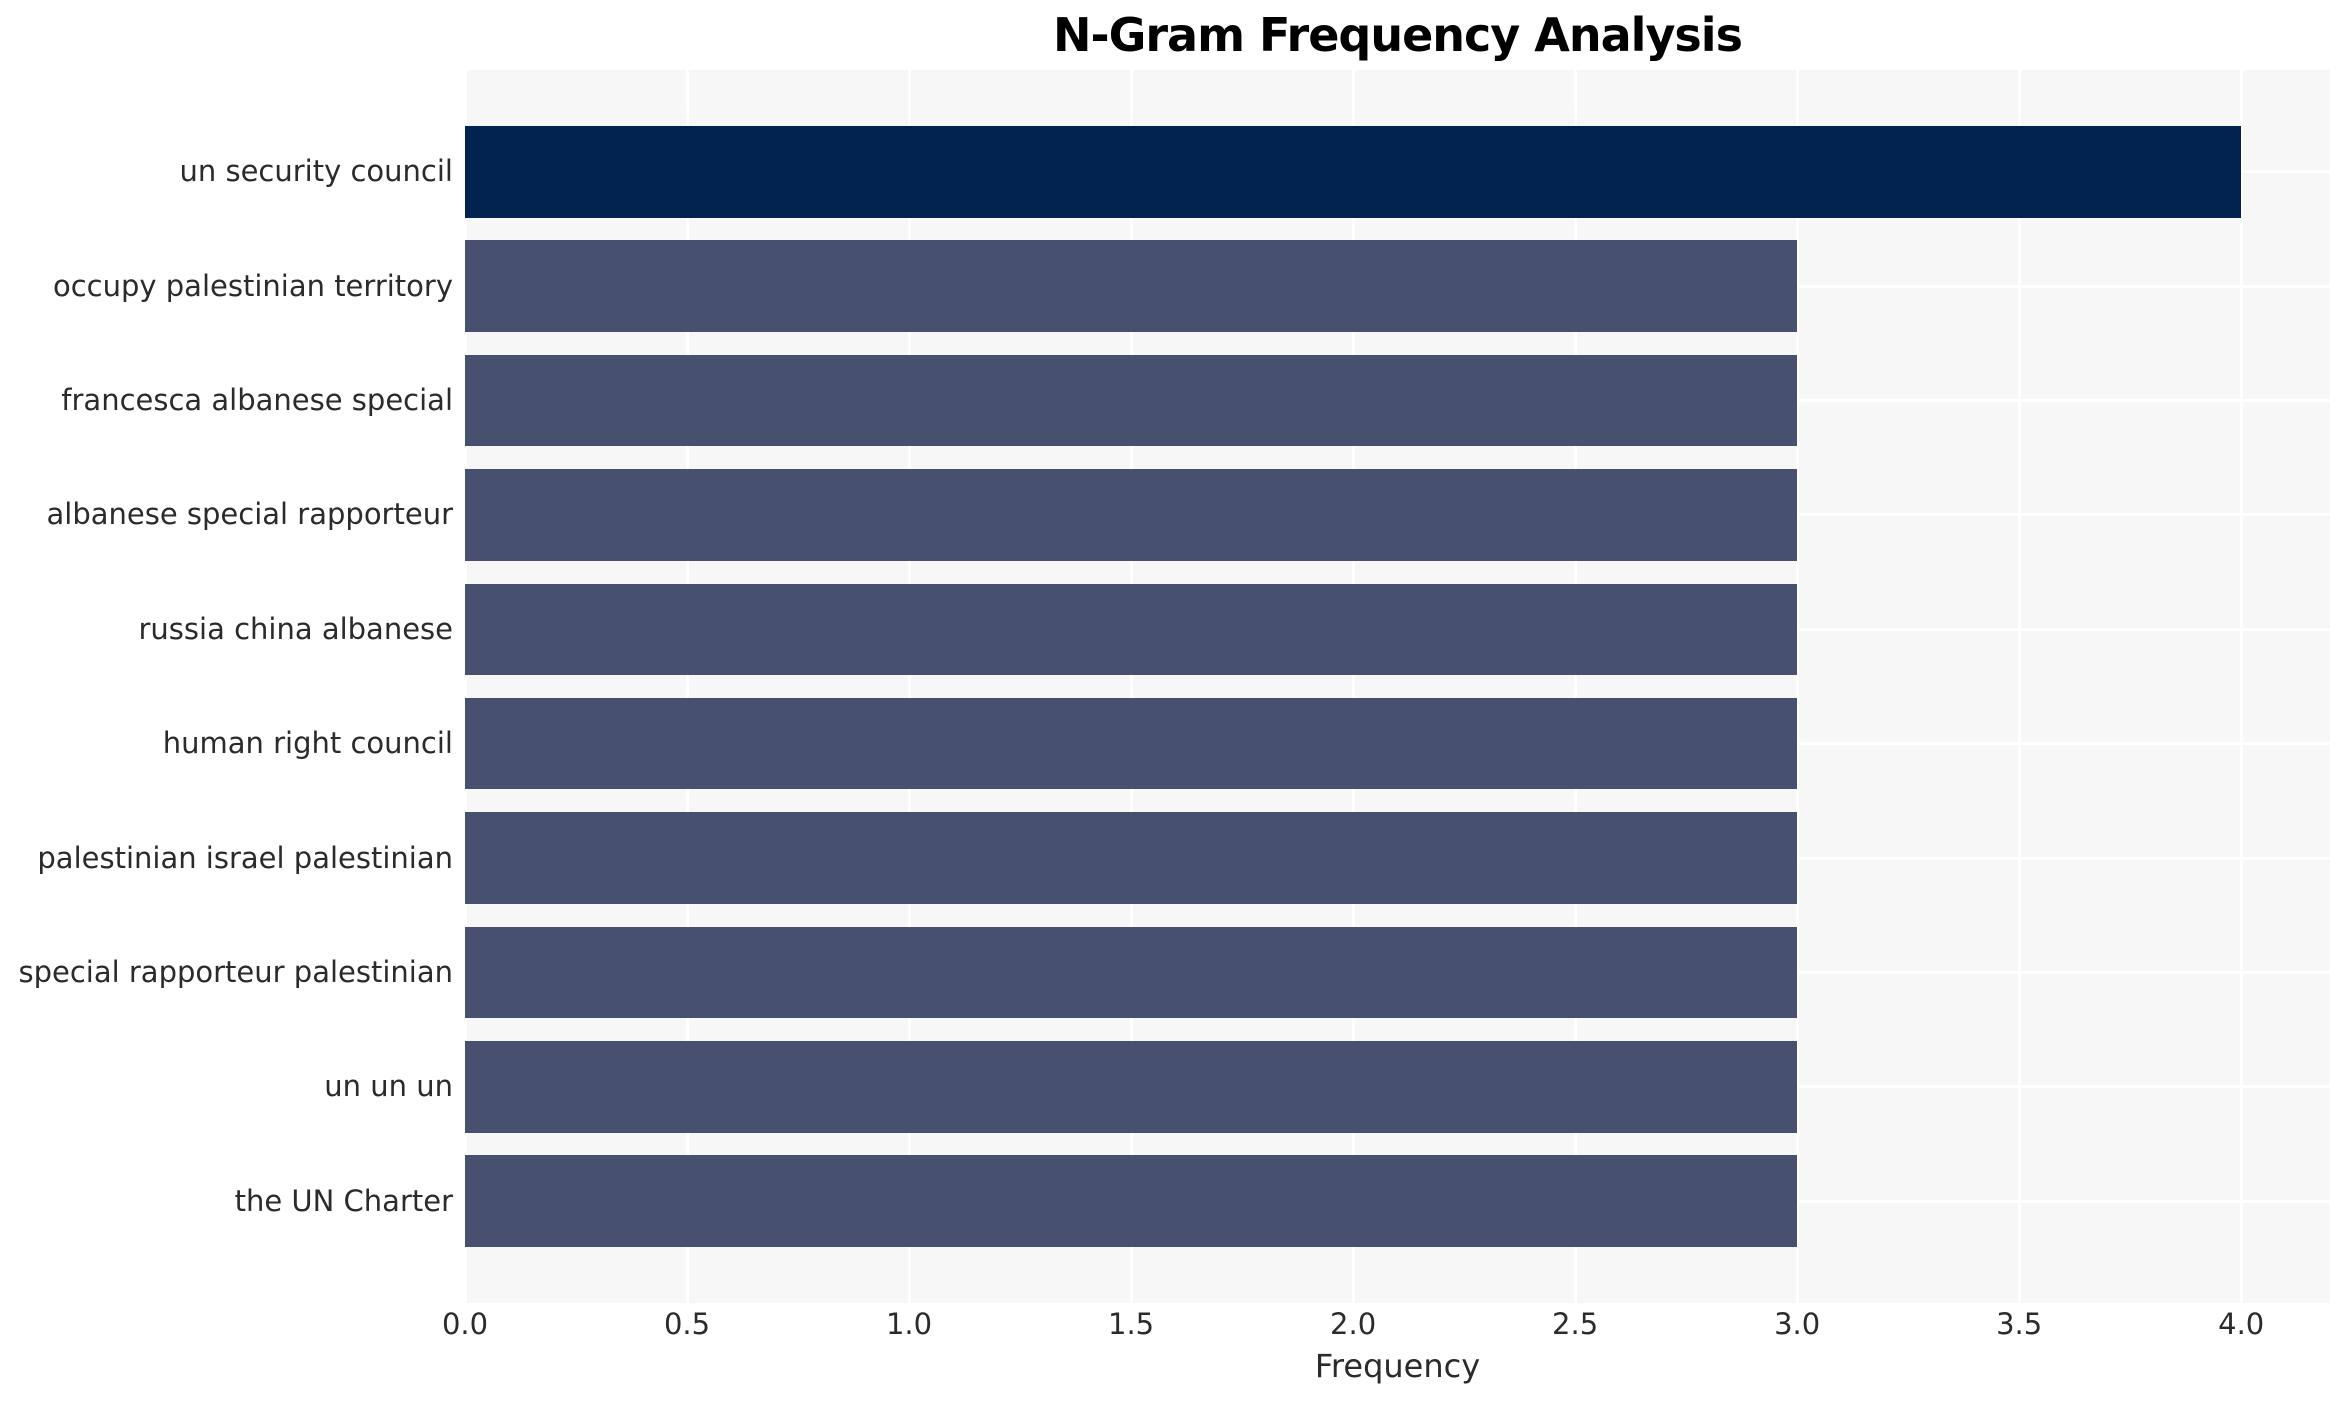  I want to click on x-tick-label: 2.5, so click(1575, 1324).